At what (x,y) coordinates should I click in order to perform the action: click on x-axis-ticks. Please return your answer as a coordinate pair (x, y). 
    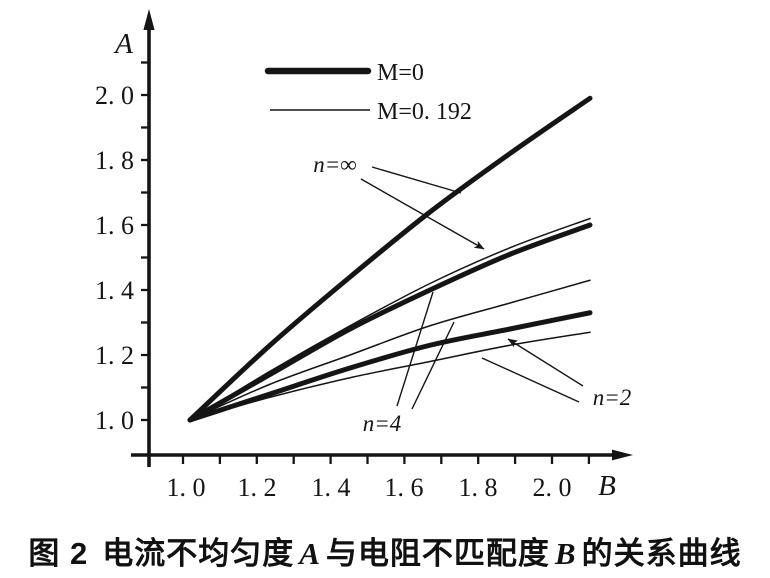
    Looking at the image, I should click on (386, 459).